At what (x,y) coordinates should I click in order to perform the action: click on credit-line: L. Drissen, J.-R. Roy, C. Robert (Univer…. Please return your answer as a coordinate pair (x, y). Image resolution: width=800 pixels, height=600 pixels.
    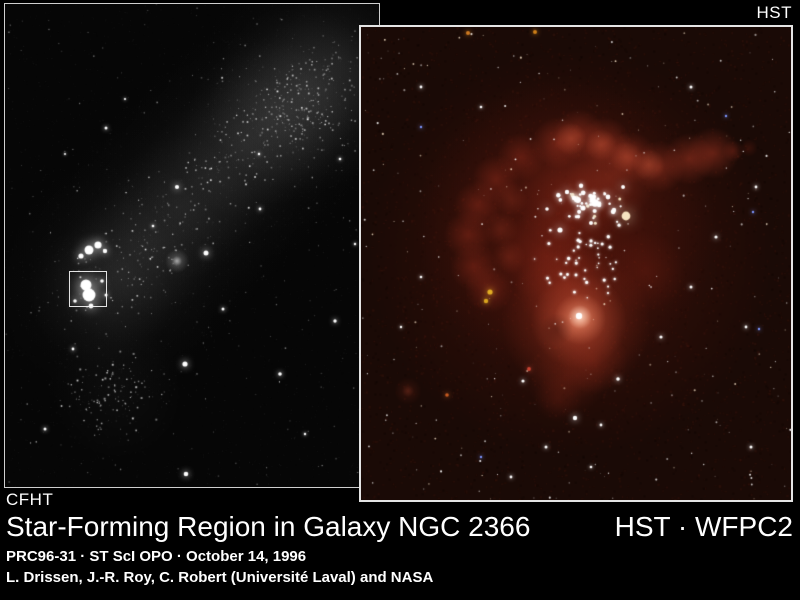
    Looking at the image, I should click on (220, 577).